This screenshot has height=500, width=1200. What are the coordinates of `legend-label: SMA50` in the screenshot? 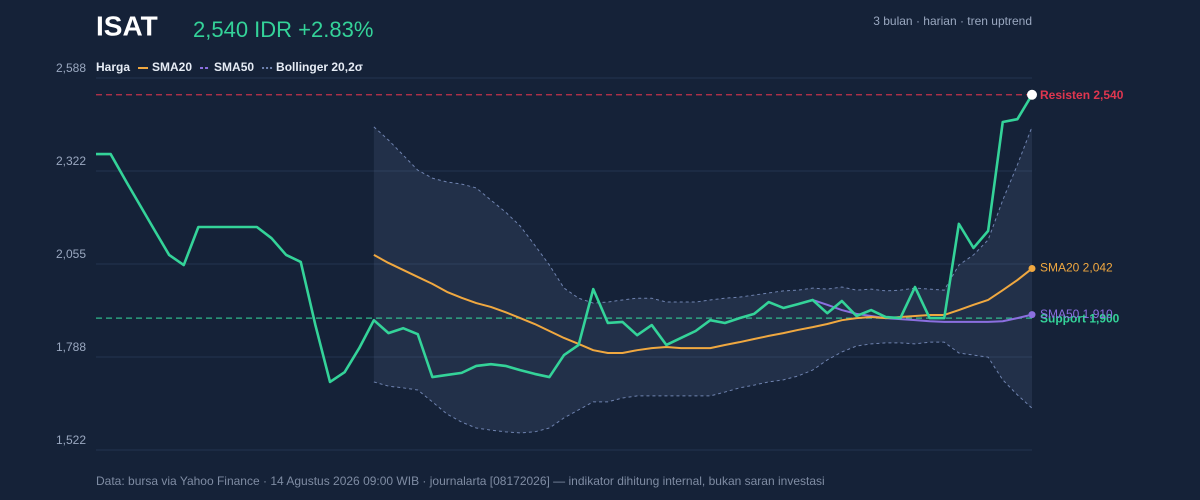 It's located at (234, 67).